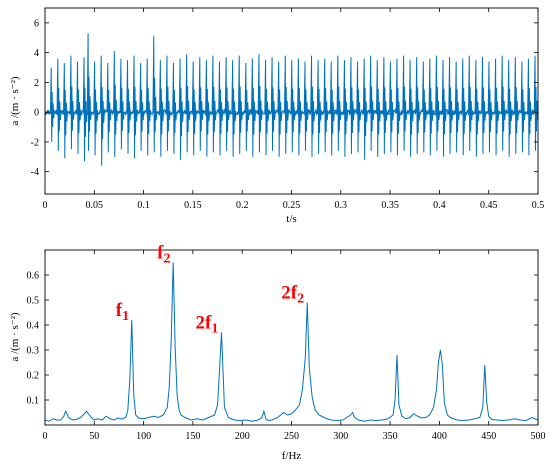 The image size is (550, 466). I want to click on peak-label: f2, so click(163, 255).